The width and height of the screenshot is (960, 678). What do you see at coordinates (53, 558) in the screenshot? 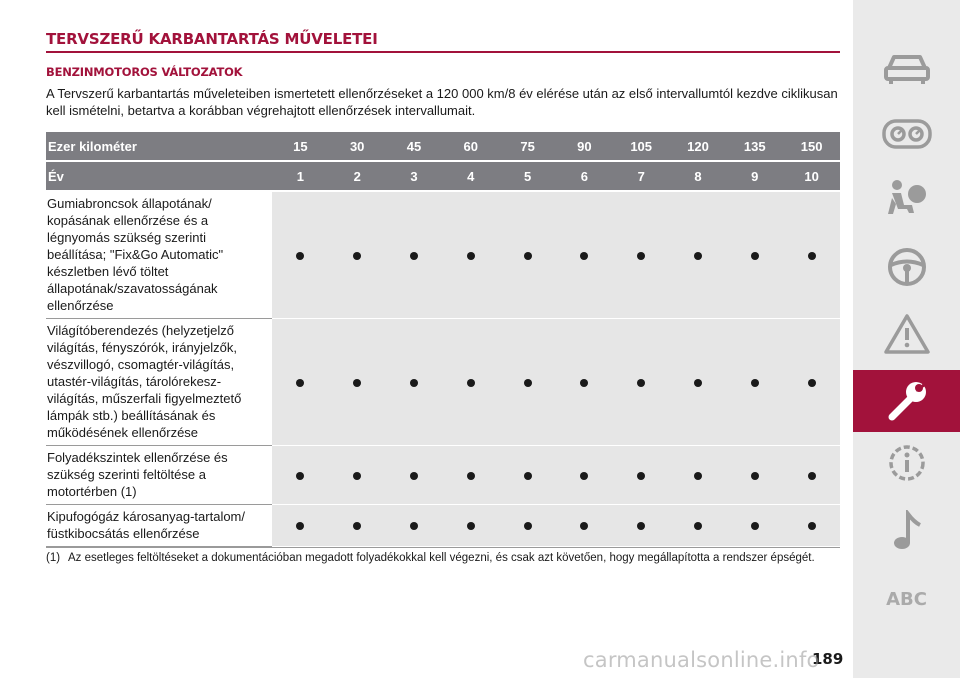
I see `footnote-mark: (1)` at bounding box center [53, 558].